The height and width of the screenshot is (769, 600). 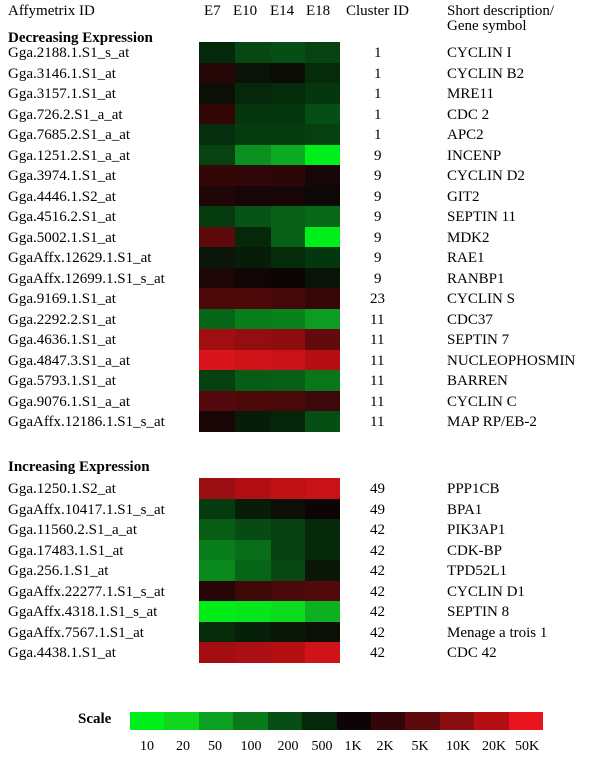 I want to click on probe-id-label: Gga.5793.1.S1_at, so click(x=62, y=381).